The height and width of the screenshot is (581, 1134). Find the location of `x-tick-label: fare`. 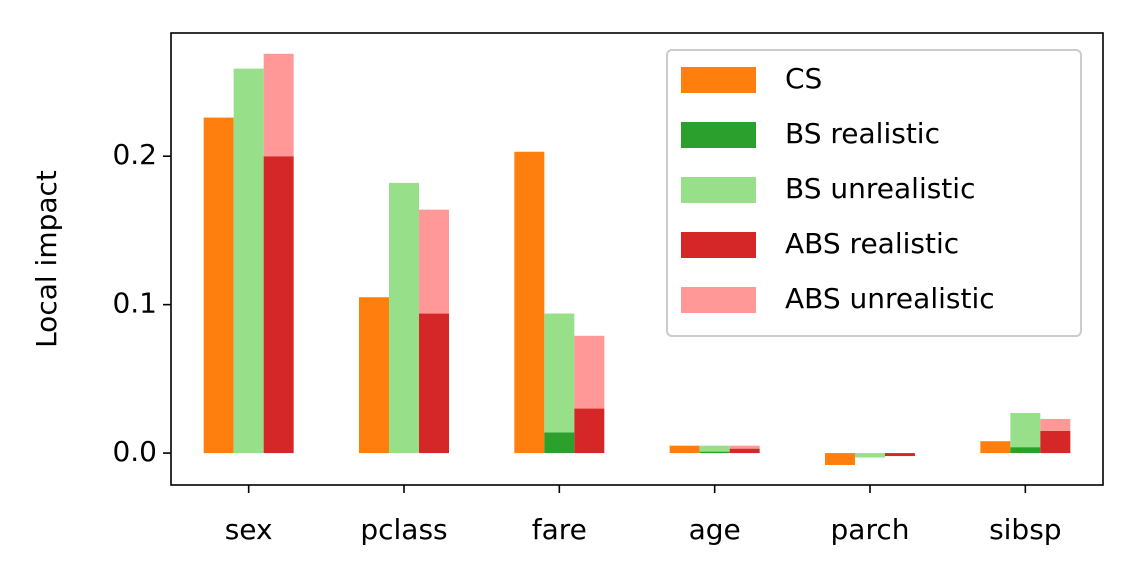

x-tick-label: fare is located at coordinates (559, 529).